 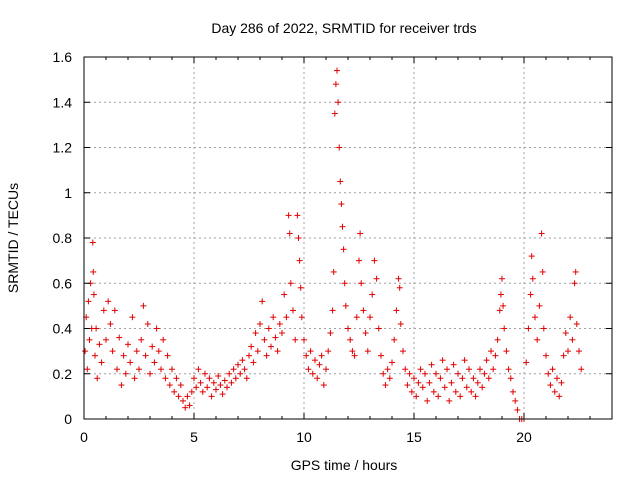 What do you see at coordinates (68, 193) in the screenshot?
I see `y-tick-label: 1` at bounding box center [68, 193].